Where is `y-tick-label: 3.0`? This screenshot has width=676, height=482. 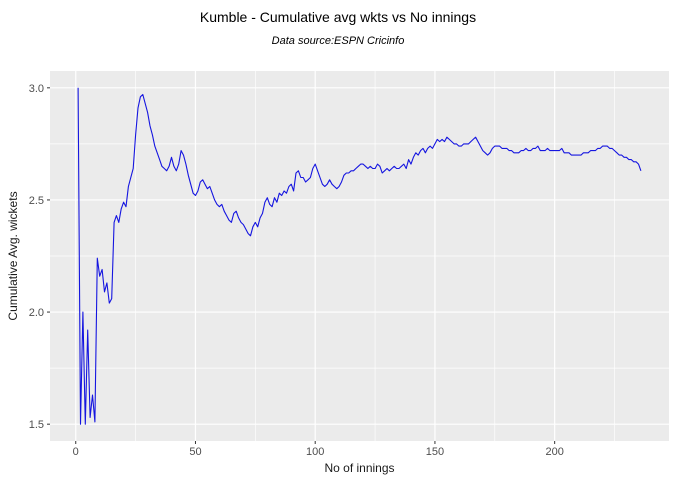
y-tick-label: 3.0 is located at coordinates (36, 89).